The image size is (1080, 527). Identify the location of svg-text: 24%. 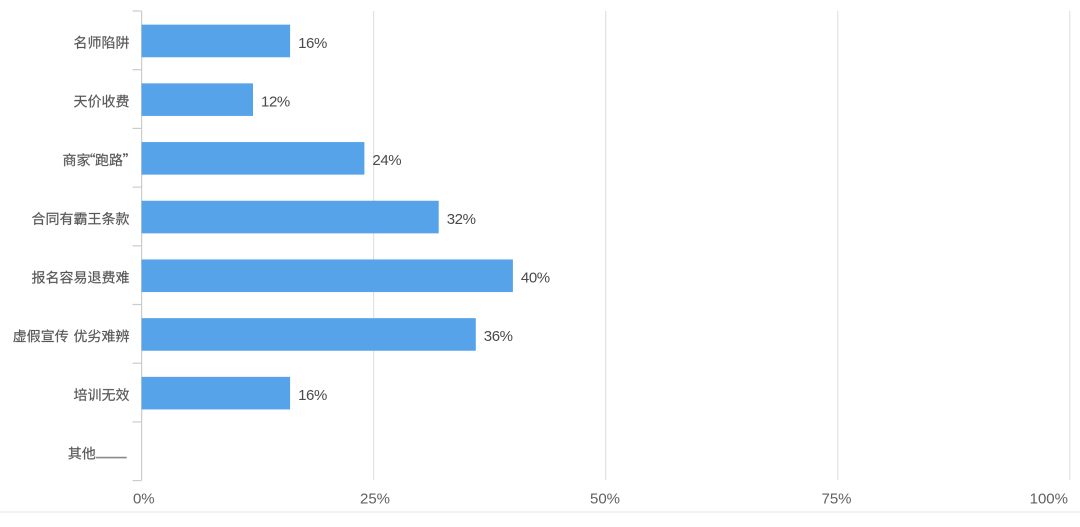
(386, 160).